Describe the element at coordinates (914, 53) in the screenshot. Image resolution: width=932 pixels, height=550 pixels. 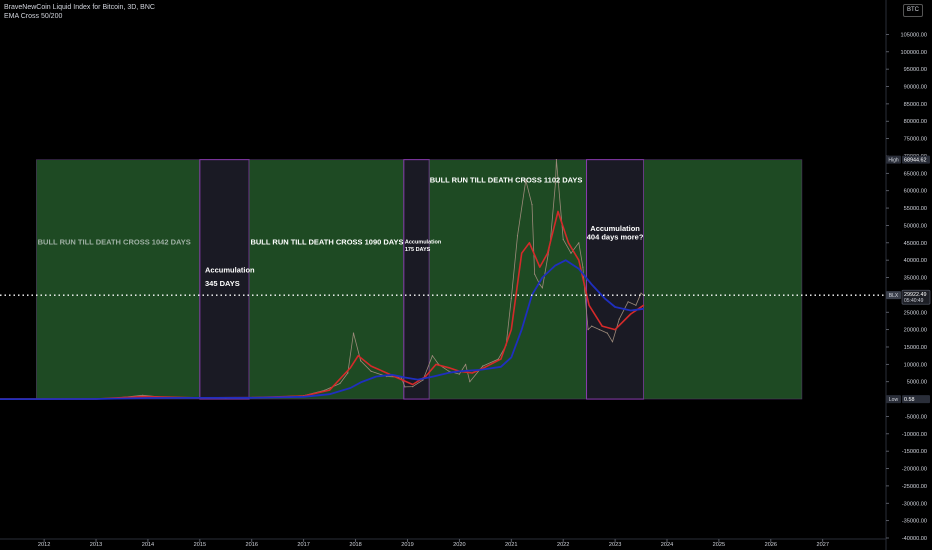
I see `y-tick-label-1: 100000.00` at that location.